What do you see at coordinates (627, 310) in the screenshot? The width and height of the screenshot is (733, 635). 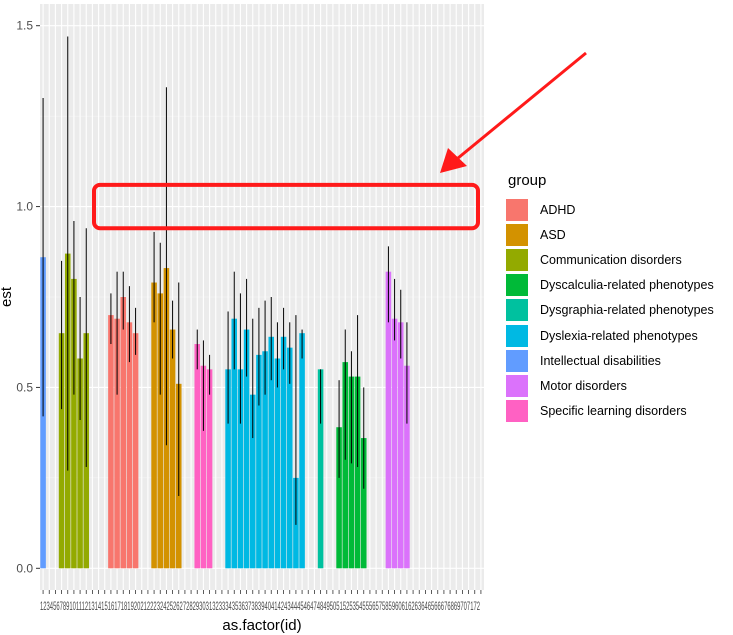 I see `legend-label: Dysgraphia-related phenotypes` at bounding box center [627, 310].